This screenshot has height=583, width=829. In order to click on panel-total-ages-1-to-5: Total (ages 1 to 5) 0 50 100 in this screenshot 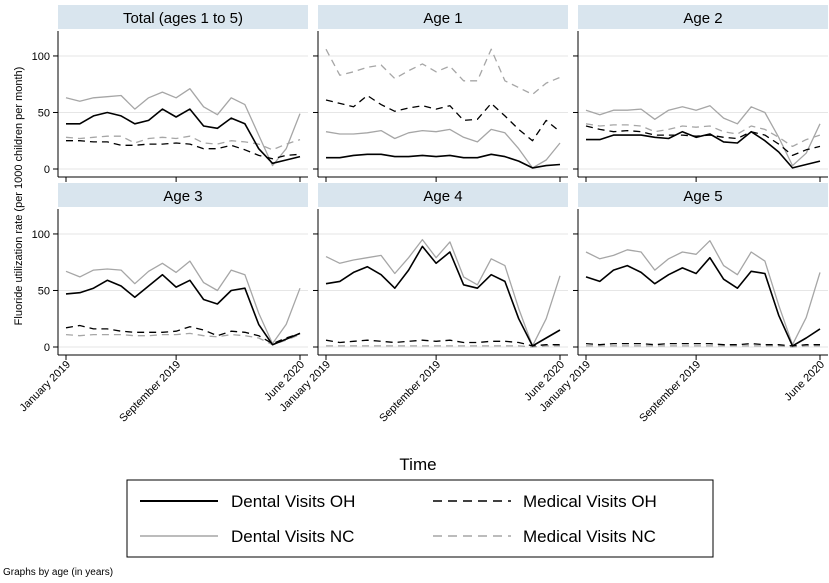, I will do `click(170, 93)`.